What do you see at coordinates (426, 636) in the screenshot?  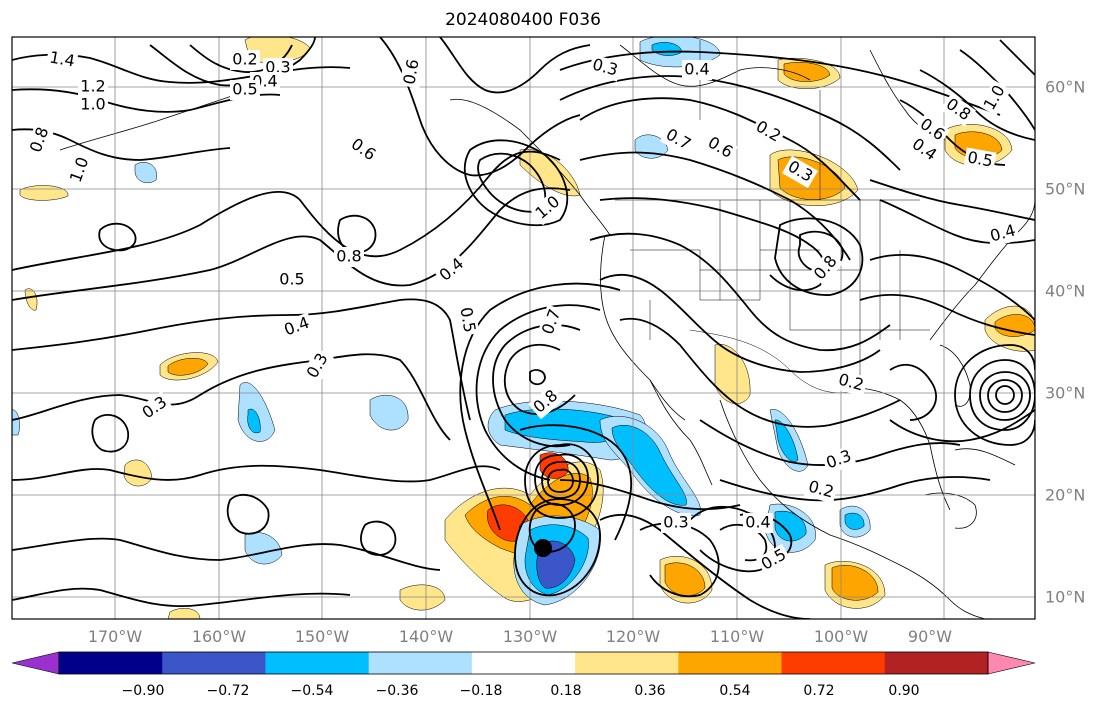 I see `lon-label: 140°W` at bounding box center [426, 636].